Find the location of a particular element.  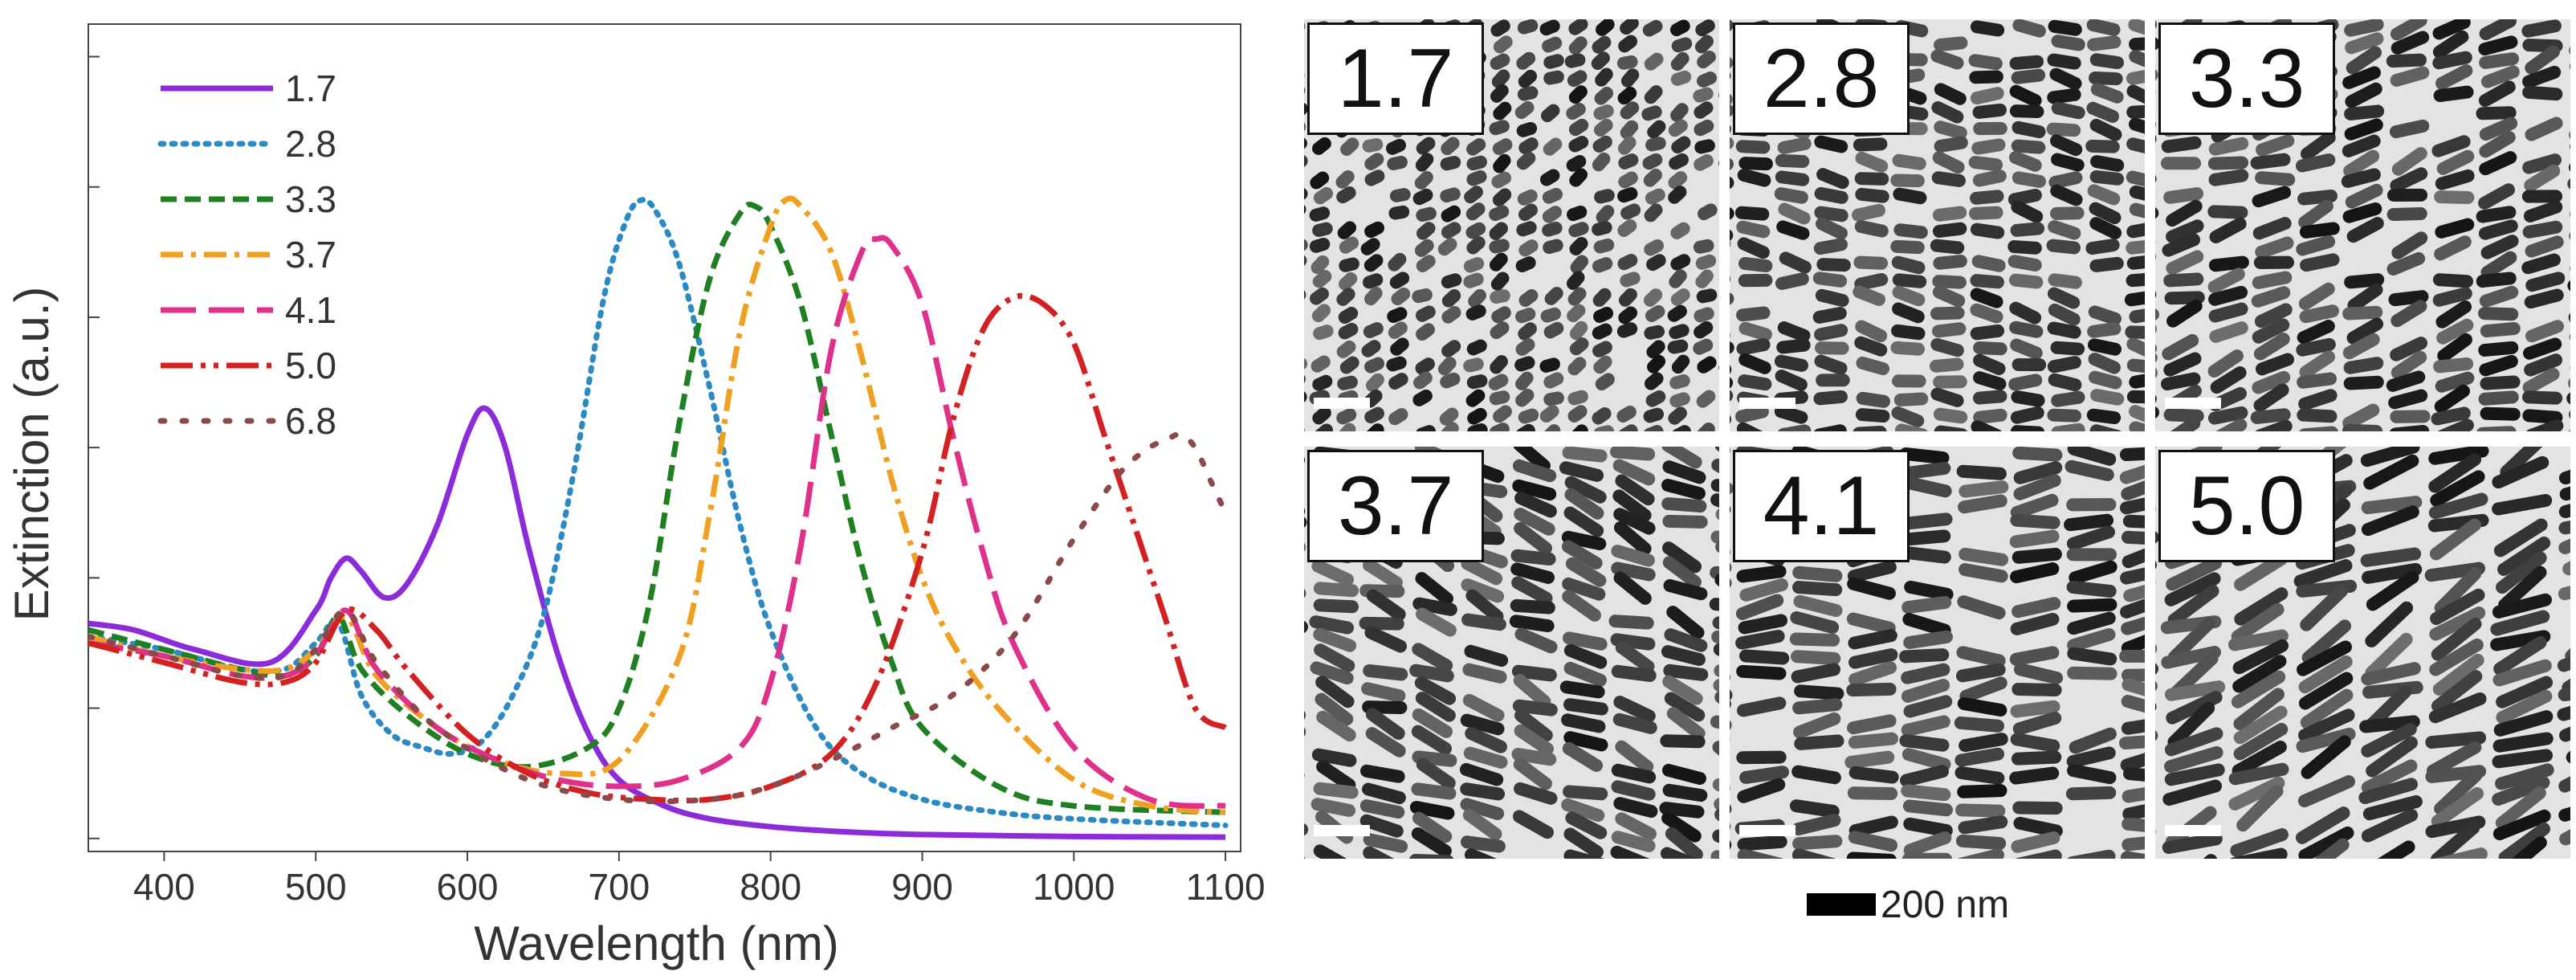

x-tick-label: 400 is located at coordinates (164, 887).